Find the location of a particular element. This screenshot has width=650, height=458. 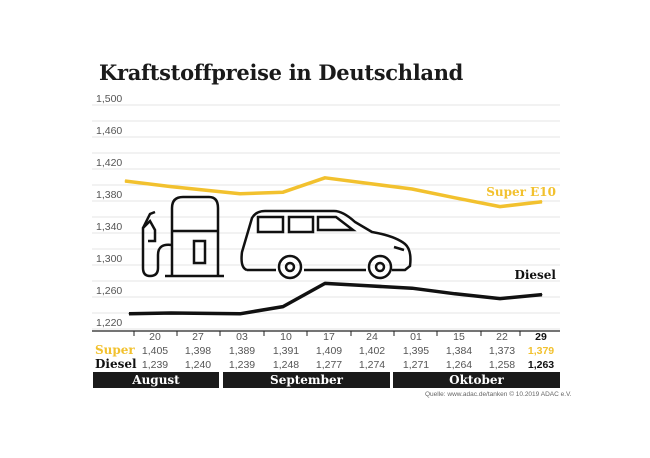

data-label: 1,263 is located at coordinates (541, 365).